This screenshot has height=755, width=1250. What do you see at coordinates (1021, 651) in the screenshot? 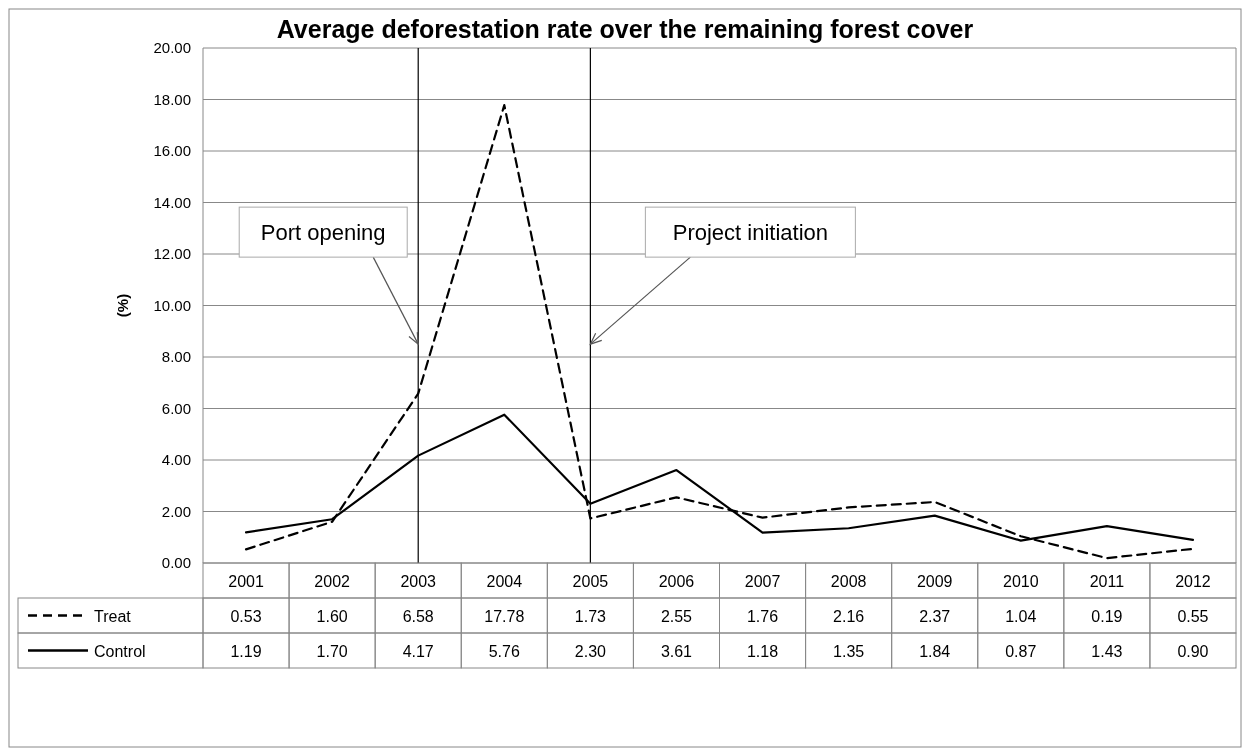
I see `data-label: 0.87` at bounding box center [1021, 651].